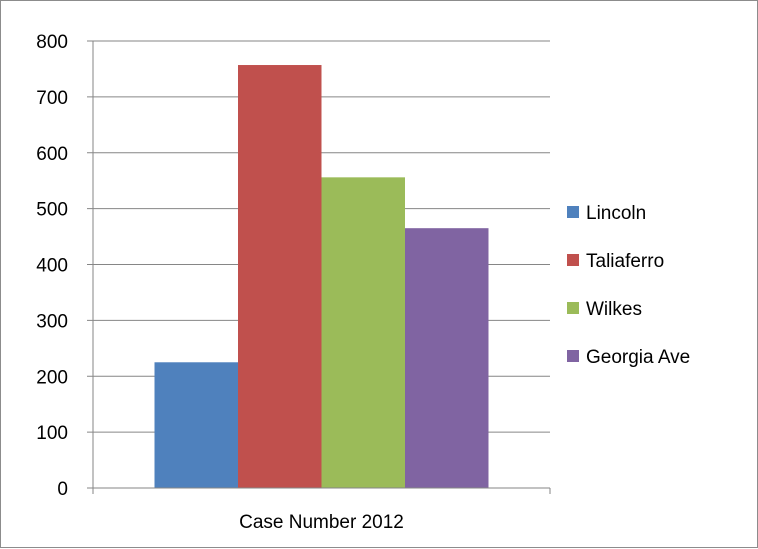 The image size is (758, 549). I want to click on y-tick-label: 400, so click(52, 266).